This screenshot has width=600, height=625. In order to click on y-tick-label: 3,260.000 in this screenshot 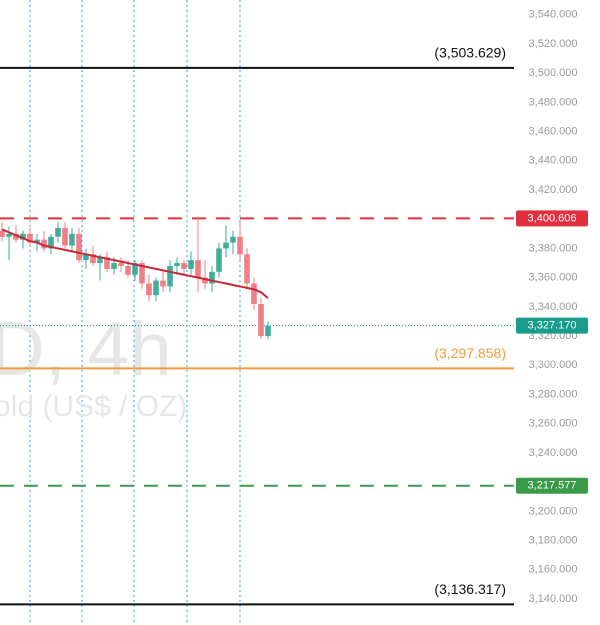, I will do `click(553, 424)`.